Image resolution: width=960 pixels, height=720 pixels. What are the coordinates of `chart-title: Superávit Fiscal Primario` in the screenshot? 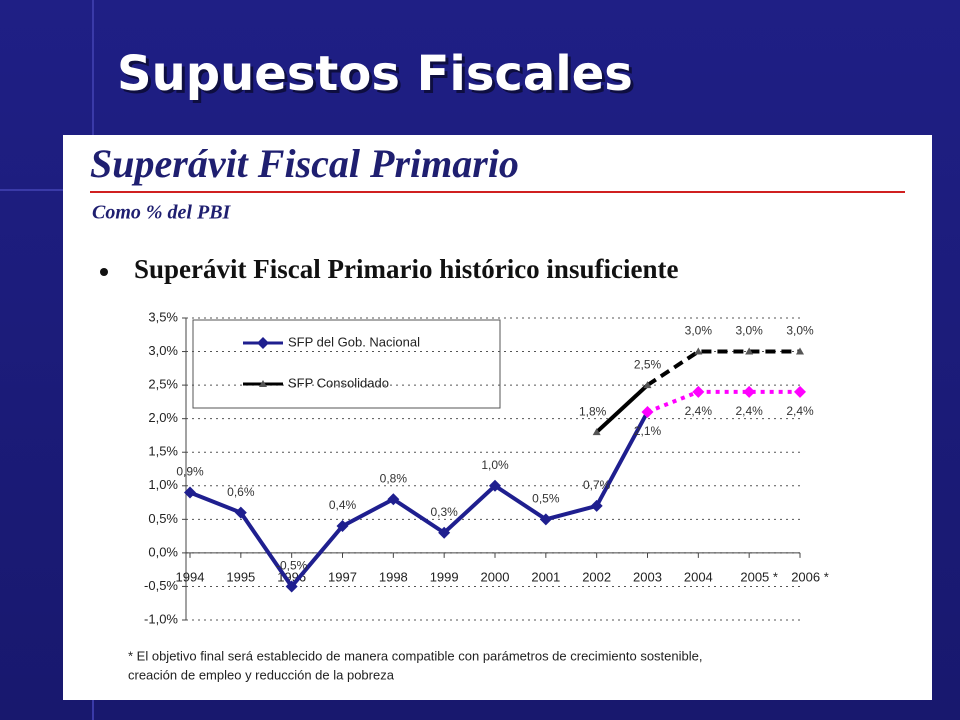 It's located at (304, 163).